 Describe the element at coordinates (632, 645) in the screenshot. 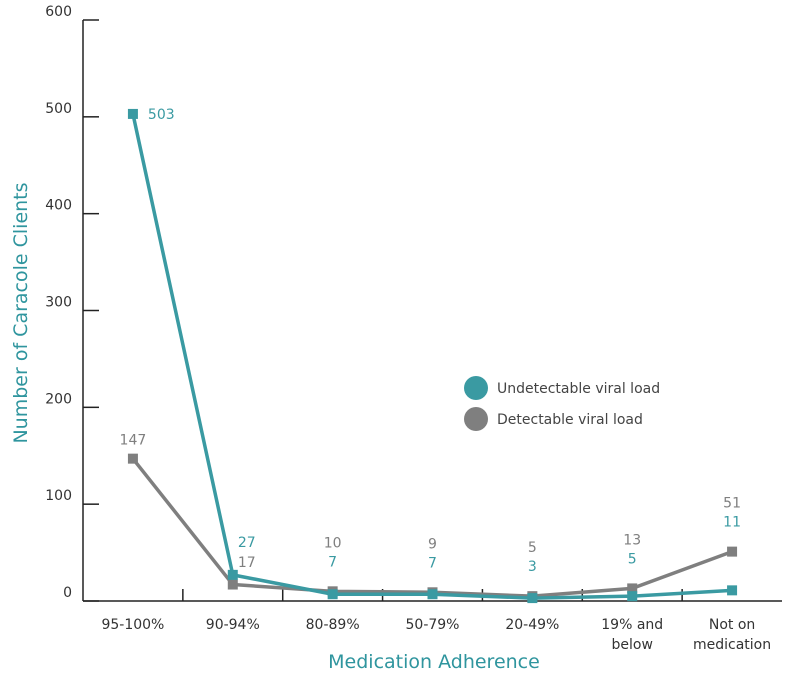

I see `x-tick-label-line: below` at that location.